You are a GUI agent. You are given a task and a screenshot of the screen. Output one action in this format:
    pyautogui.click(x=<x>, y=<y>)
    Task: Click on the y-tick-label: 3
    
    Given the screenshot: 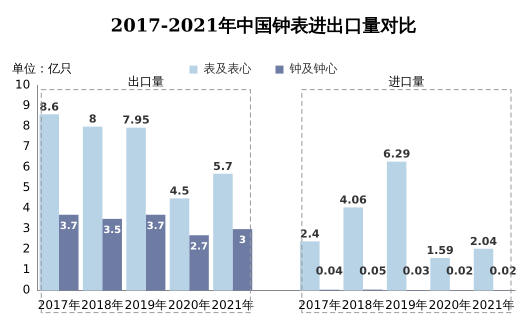 What is the action you would take?
    pyautogui.click(x=26, y=228)
    